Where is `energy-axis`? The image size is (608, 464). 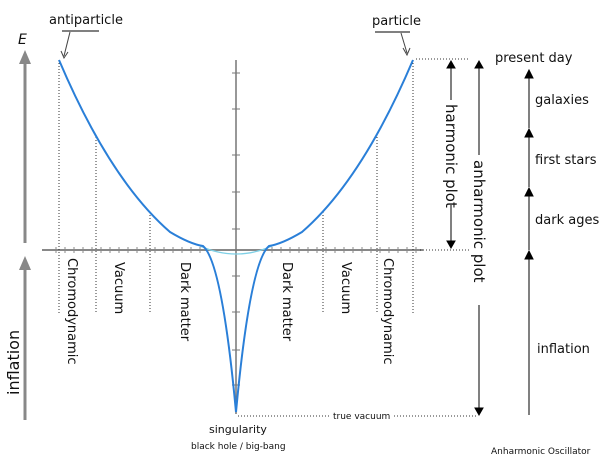 energy-axis is located at coordinates (25, 235).